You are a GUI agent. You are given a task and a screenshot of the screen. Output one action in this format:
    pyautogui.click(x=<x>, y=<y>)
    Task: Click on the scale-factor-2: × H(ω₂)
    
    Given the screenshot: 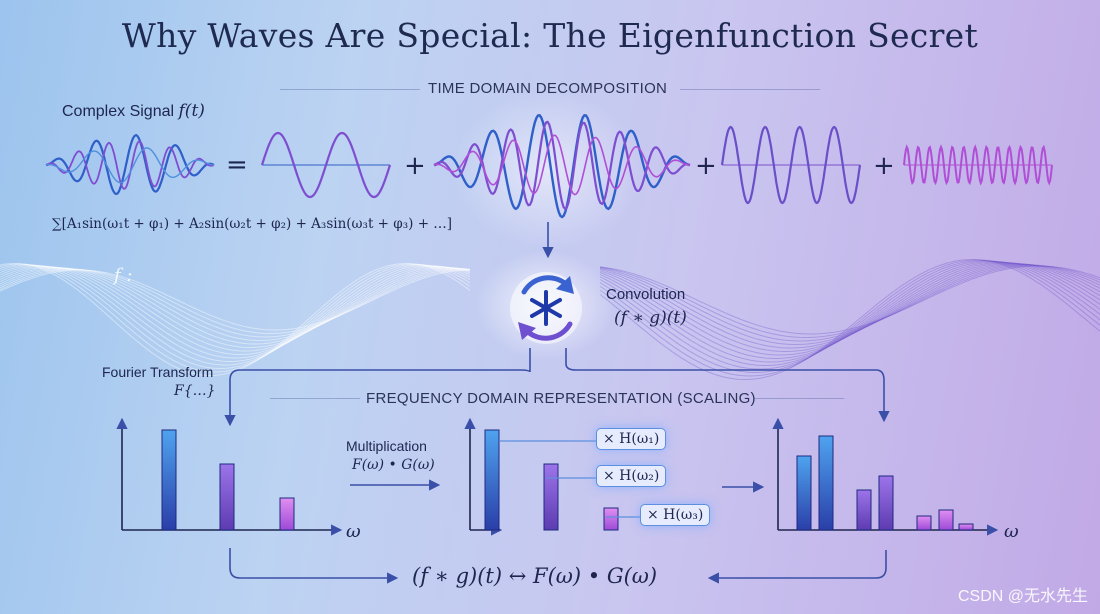 What is the action you would take?
    pyautogui.click(x=631, y=476)
    